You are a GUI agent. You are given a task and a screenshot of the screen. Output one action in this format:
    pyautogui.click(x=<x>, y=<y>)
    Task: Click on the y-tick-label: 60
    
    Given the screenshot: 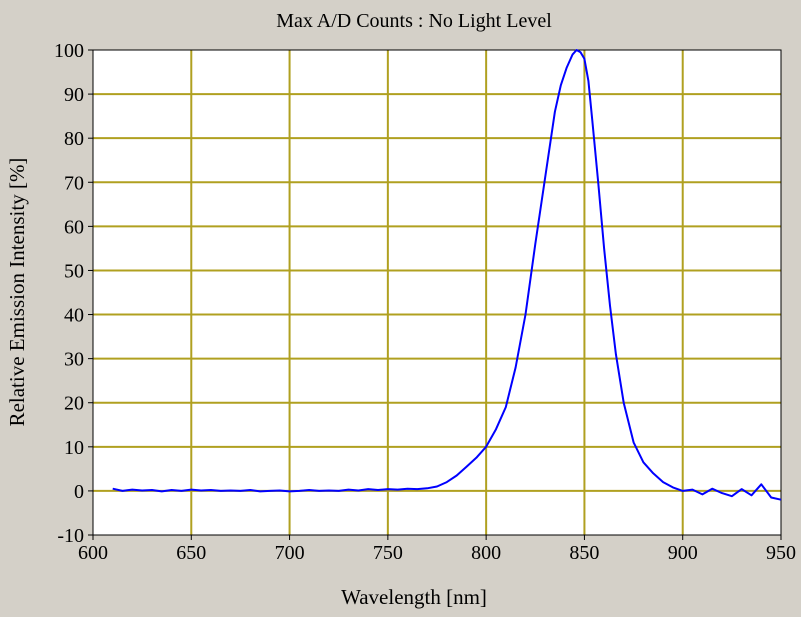 What is the action you would take?
    pyautogui.click(x=74, y=227)
    